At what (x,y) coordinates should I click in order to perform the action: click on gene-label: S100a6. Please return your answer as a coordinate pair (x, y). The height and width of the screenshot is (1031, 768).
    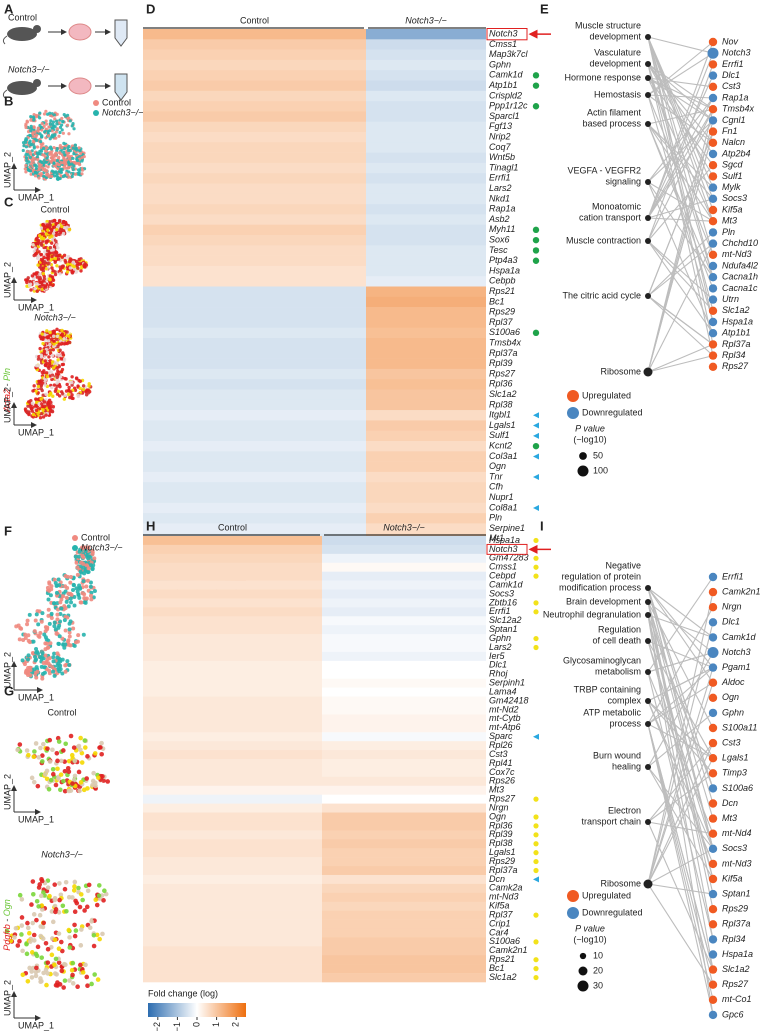
    Looking at the image, I should click on (504, 941).